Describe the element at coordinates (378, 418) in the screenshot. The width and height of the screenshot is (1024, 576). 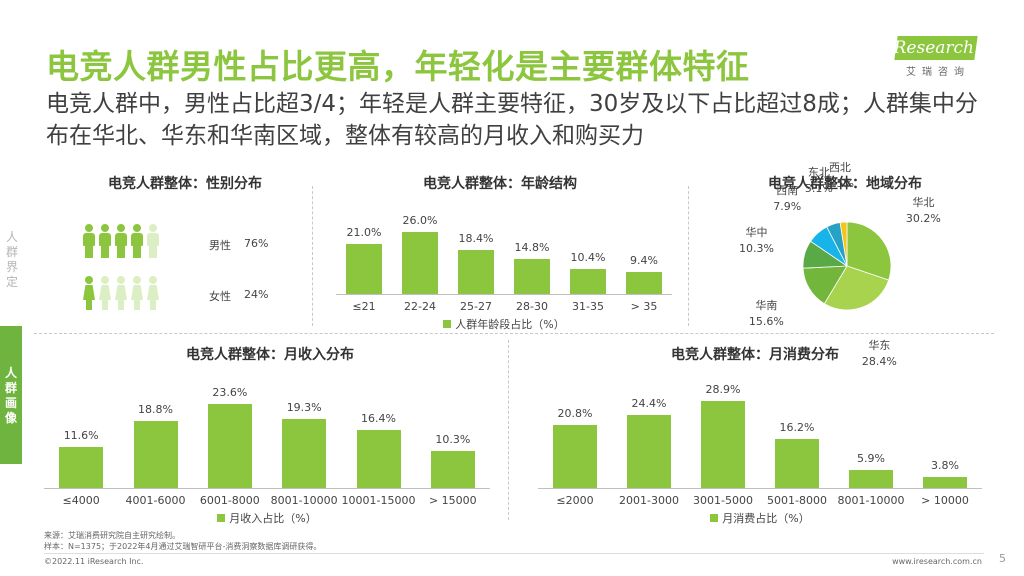
I see `bar-value-label: 16.4%` at that location.